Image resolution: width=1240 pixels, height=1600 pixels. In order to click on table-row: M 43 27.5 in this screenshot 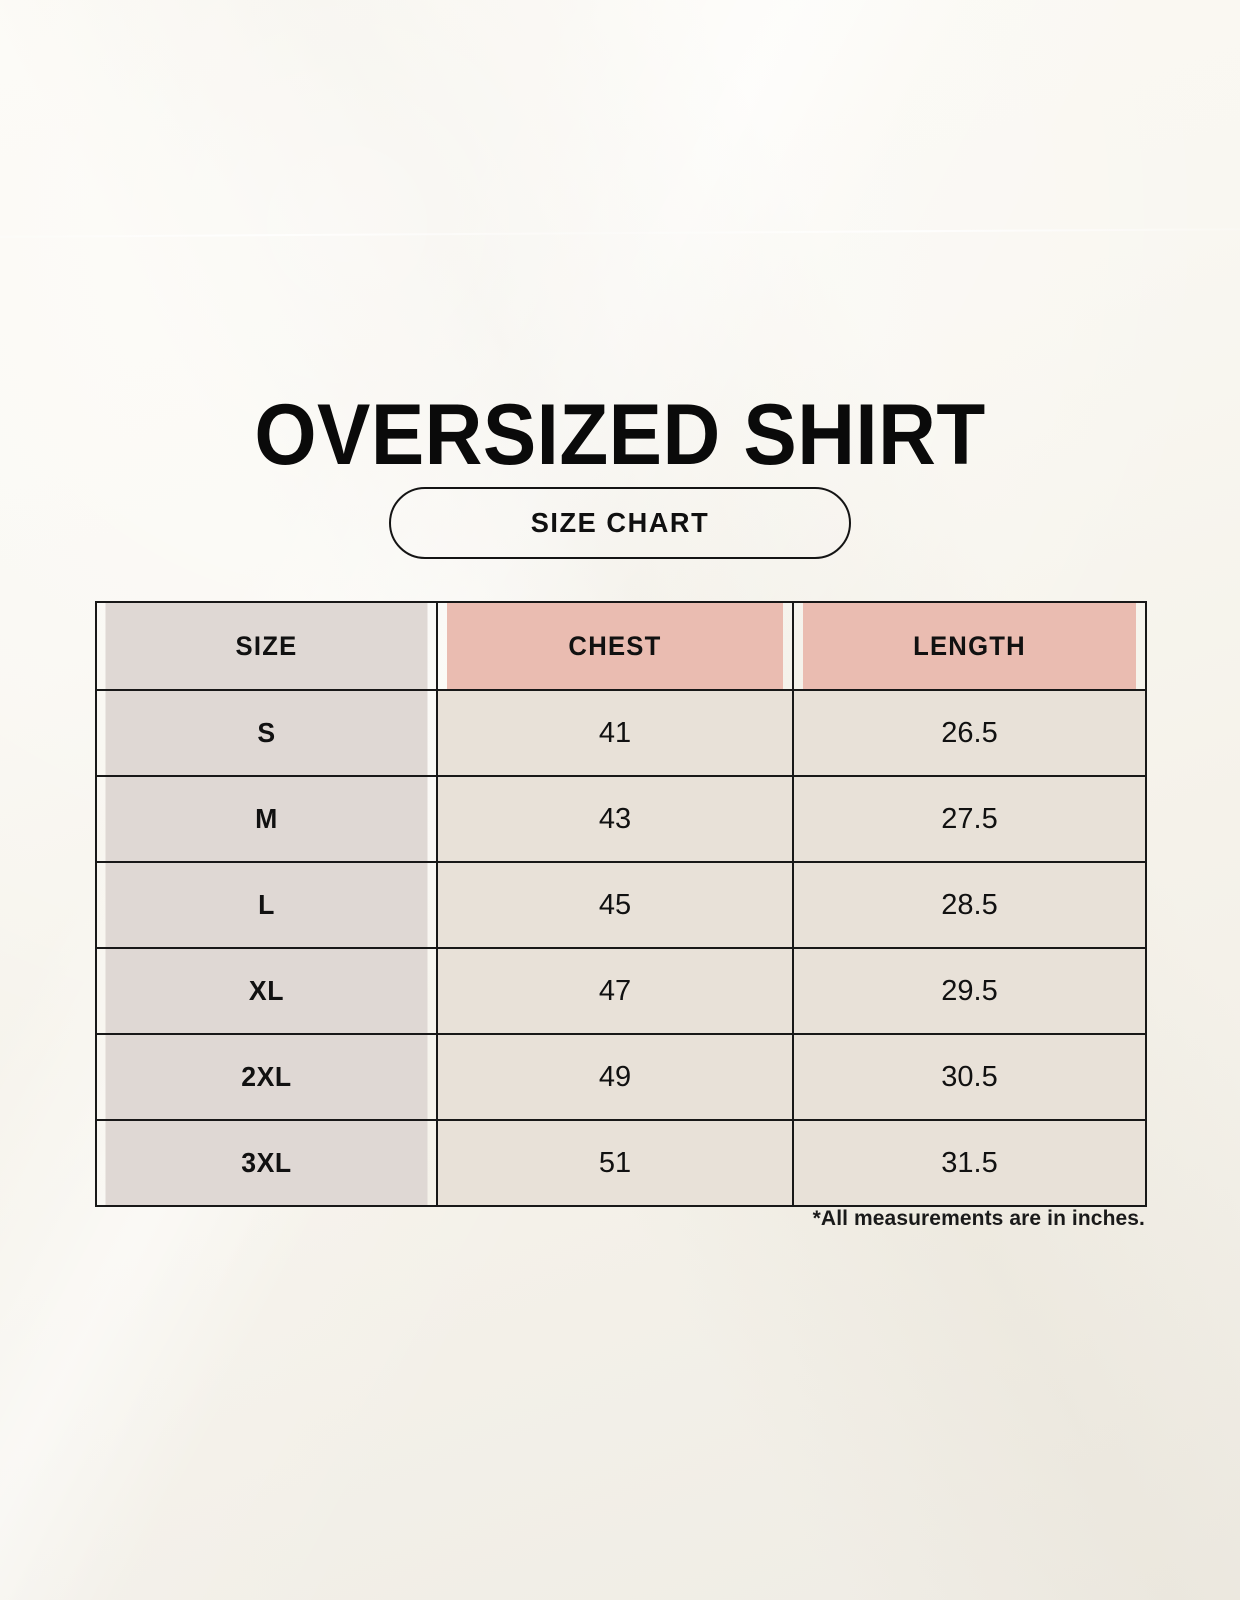, I will do `click(621, 819)`.